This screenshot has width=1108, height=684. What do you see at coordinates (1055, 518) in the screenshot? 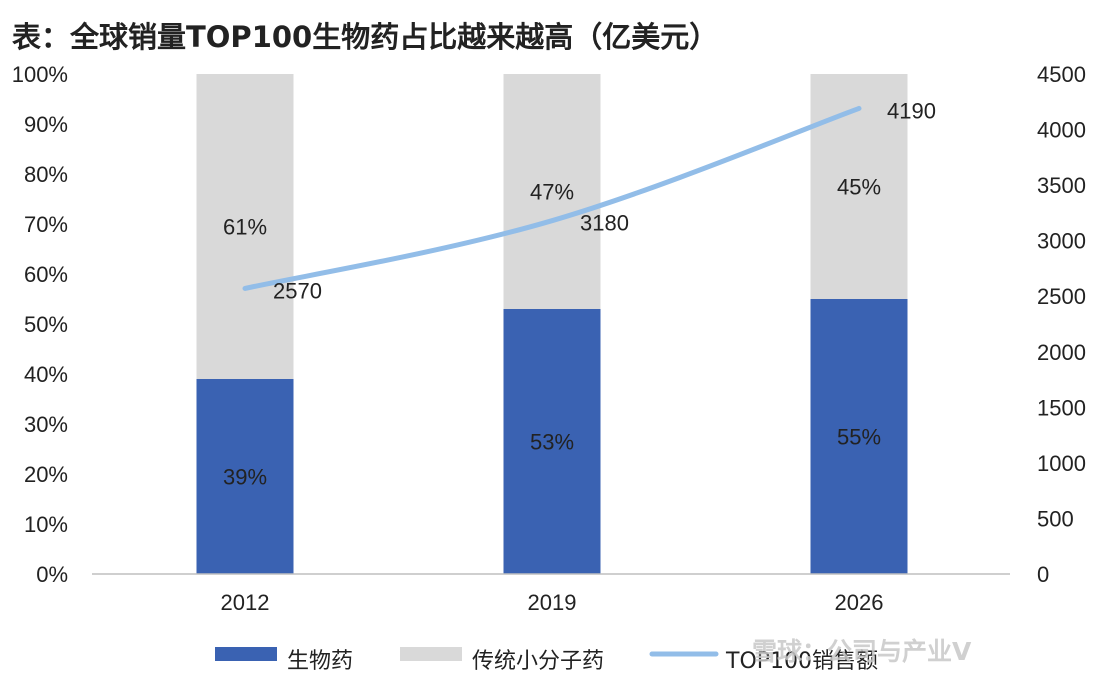
I see `right-axis-tick-label: 500` at bounding box center [1055, 518].